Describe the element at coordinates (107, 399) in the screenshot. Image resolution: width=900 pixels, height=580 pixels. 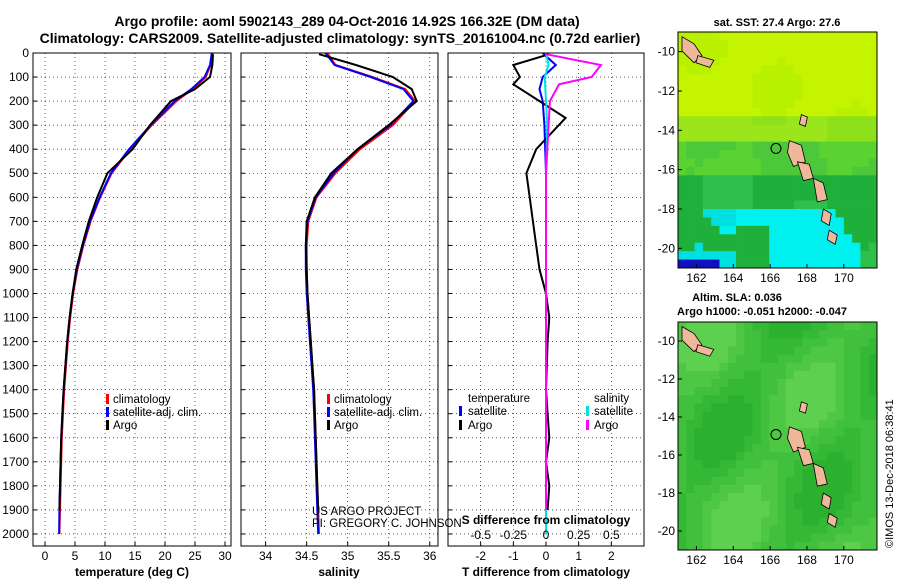
I see `legend-climatology-mark` at that location.